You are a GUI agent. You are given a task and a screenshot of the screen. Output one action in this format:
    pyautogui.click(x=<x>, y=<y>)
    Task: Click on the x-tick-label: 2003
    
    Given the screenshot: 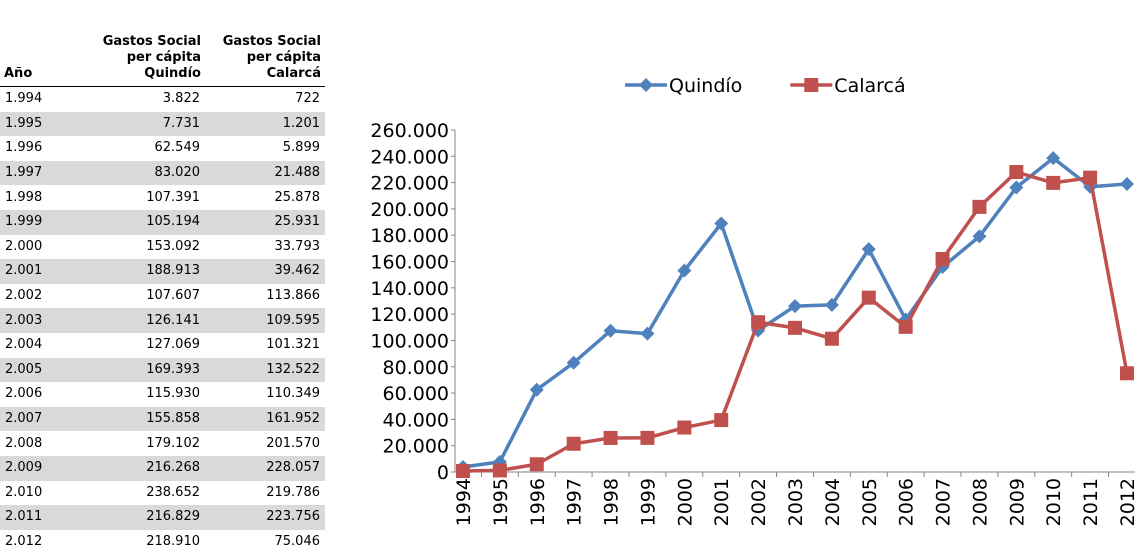 What is the action you would take?
    pyautogui.click(x=796, y=502)
    